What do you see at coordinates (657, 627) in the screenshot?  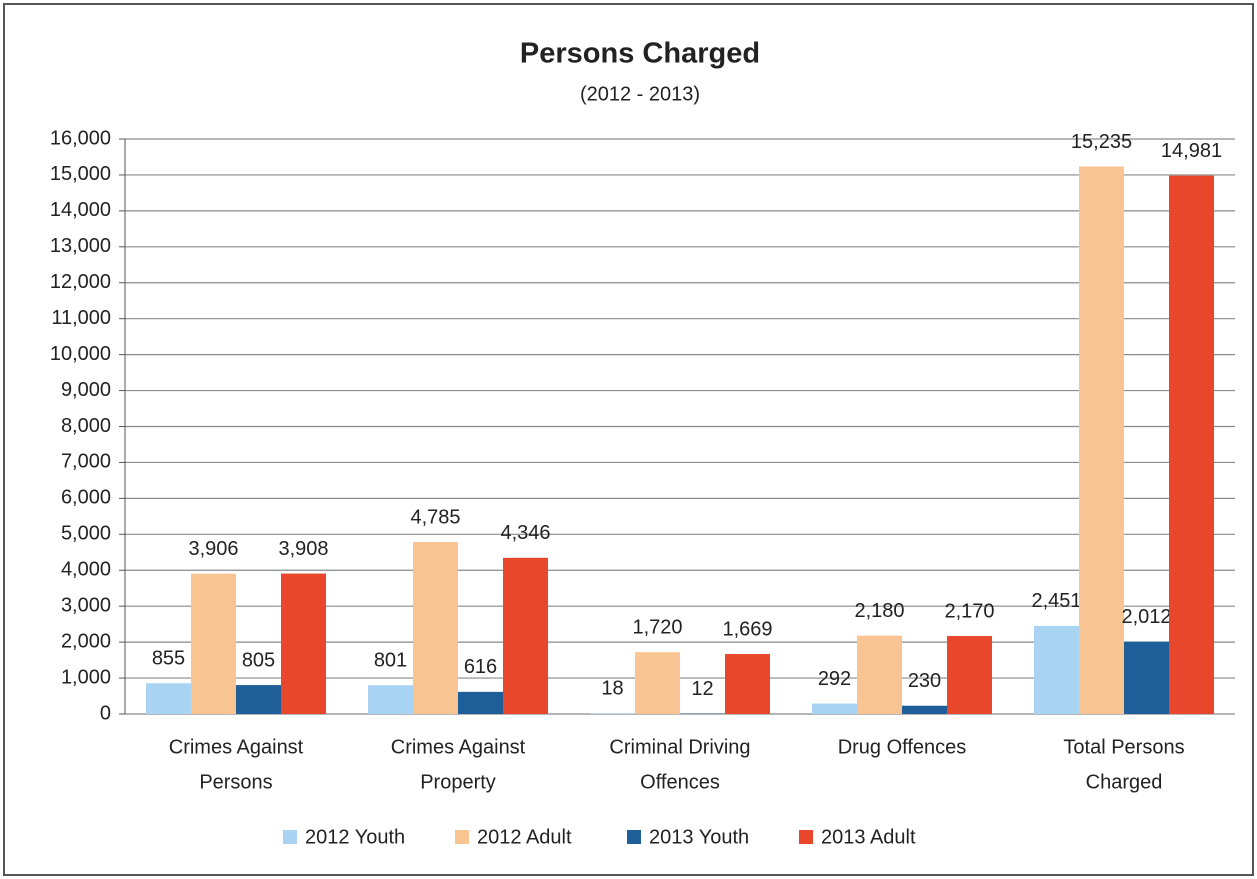 I see `value-label: 1,720` at bounding box center [657, 627].